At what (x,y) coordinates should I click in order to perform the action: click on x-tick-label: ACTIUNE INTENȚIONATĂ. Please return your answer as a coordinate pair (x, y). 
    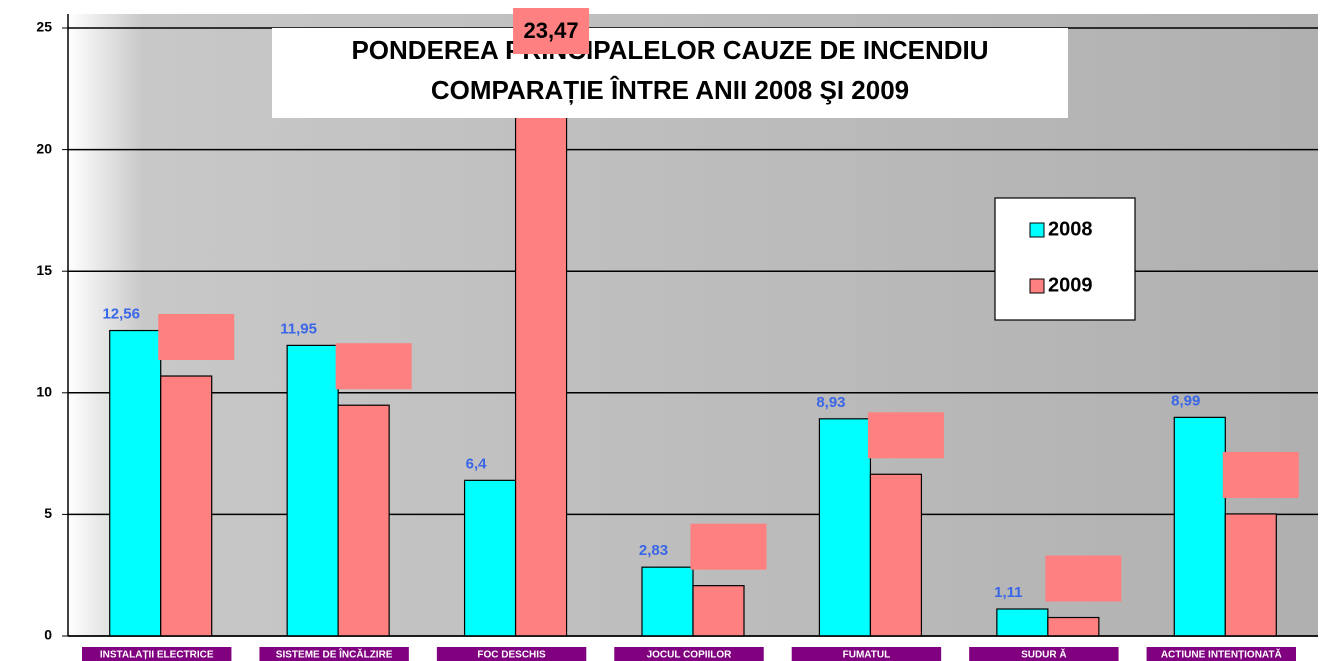
    Looking at the image, I should click on (1221, 654).